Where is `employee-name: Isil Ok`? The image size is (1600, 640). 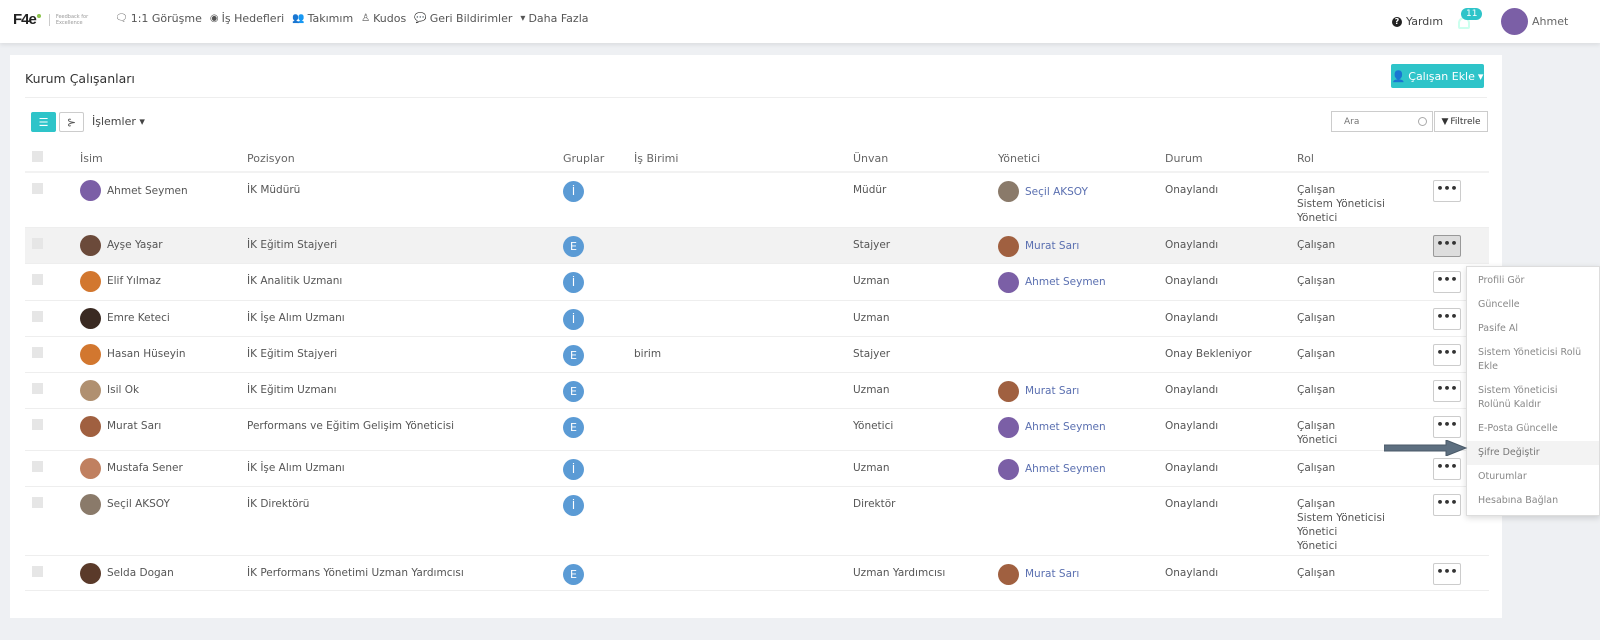 employee-name: Isil Ok is located at coordinates (123, 390).